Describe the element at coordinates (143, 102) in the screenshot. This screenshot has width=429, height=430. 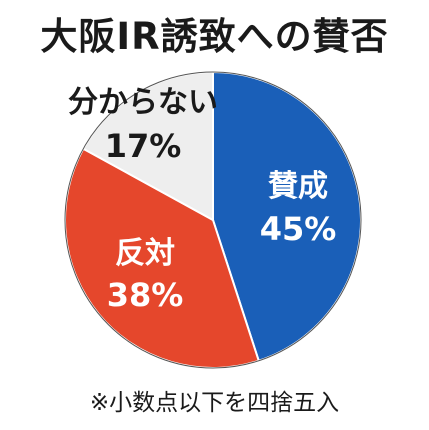
I see `slice-undecided-label: 分からない` at that location.